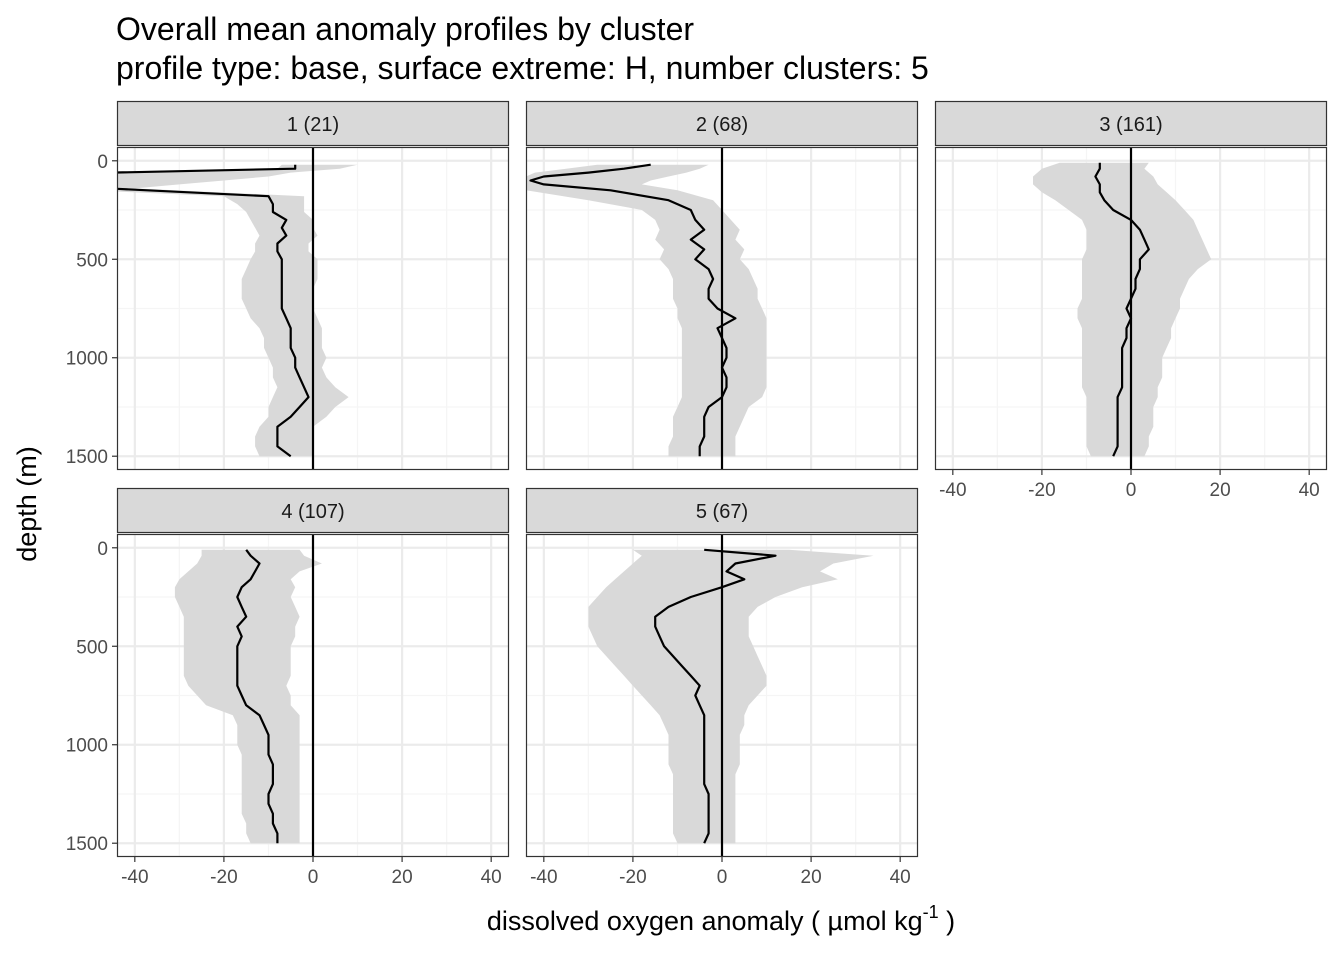 The width and height of the screenshot is (1344, 960). I want to click on y-axis-title: depth (m), so click(27, 504).